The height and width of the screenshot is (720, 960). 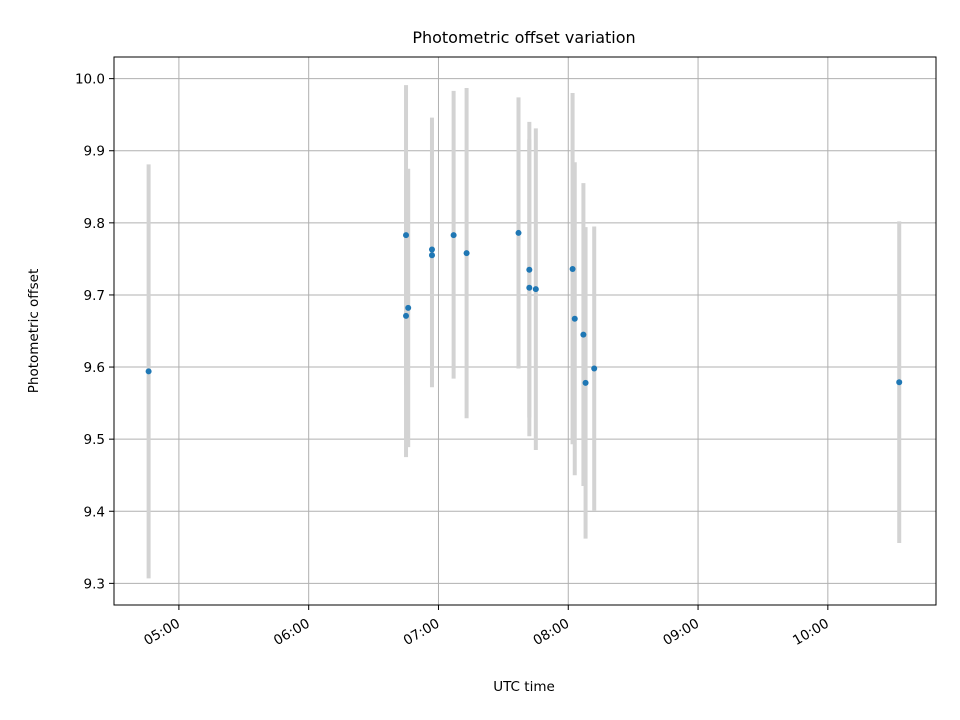 I want to click on chart-title: Photometric offset variation, so click(x=523, y=37).